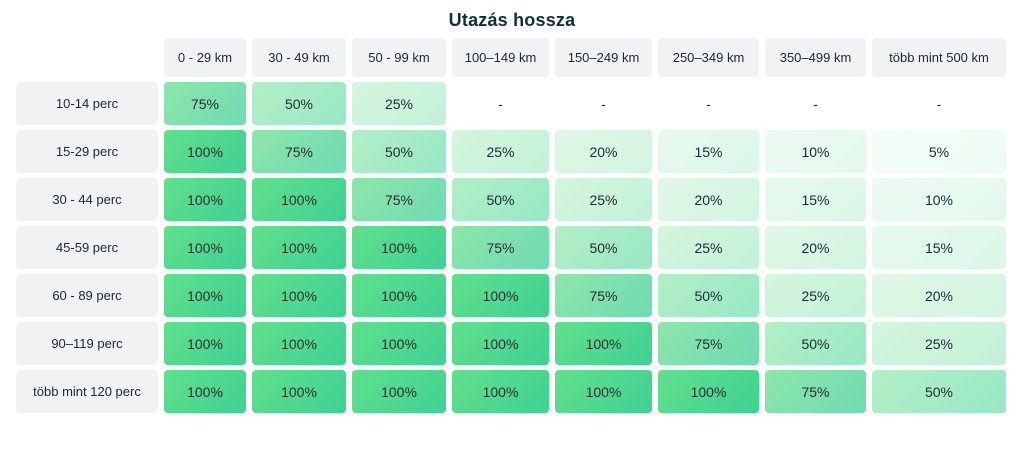  I want to click on cell-r7-c3: 100%, so click(399, 391).